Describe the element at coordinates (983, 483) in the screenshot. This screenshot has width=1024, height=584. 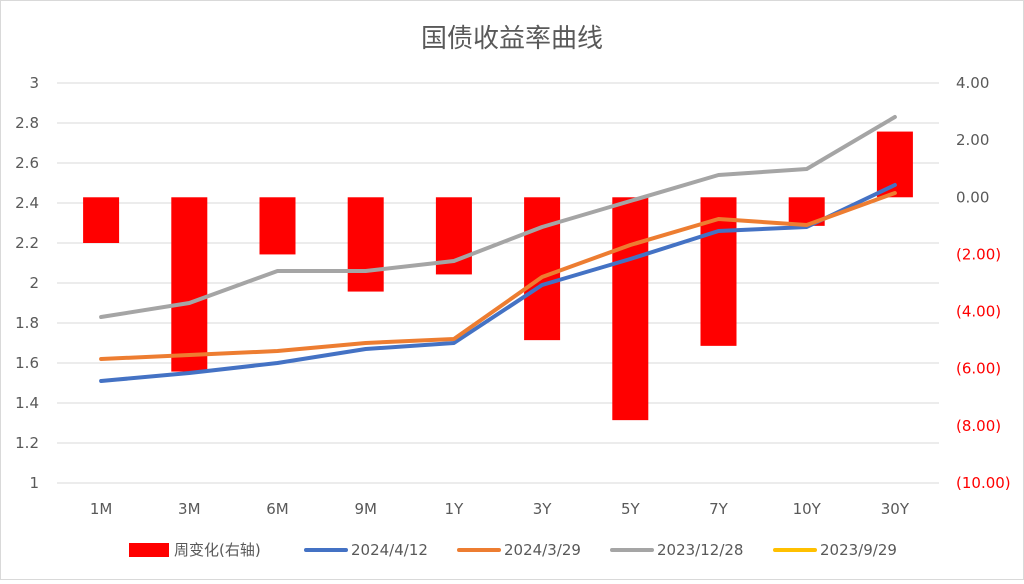
I see `right-tick-label: (10.00)` at that location.